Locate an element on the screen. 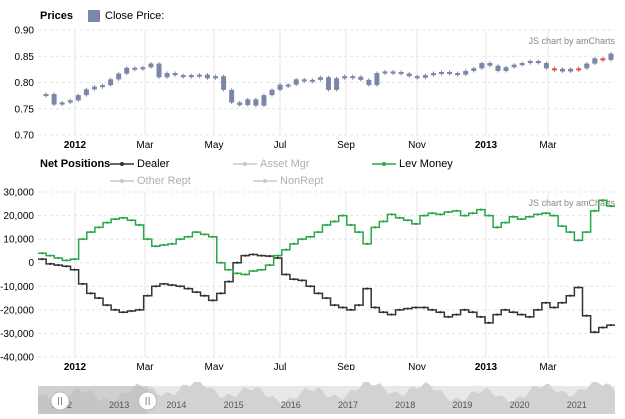 Image resolution: width=625 pixels, height=419 pixels. legend-item-lev-money: Lev Money is located at coordinates (412, 164).